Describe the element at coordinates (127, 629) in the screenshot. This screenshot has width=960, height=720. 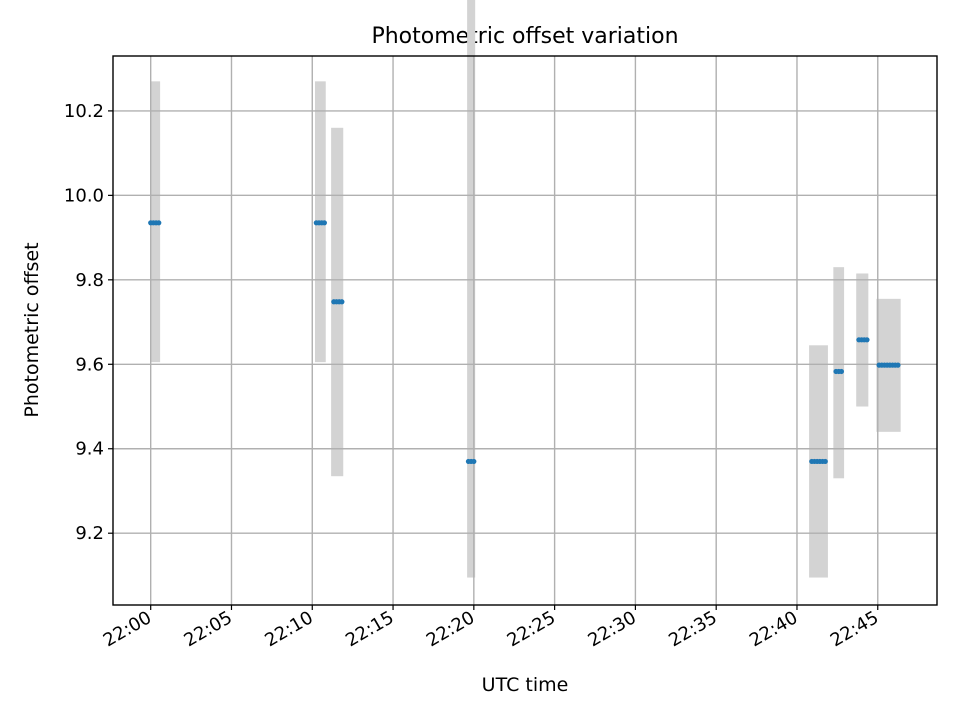
I see `x-tick-label: 22:00` at that location.